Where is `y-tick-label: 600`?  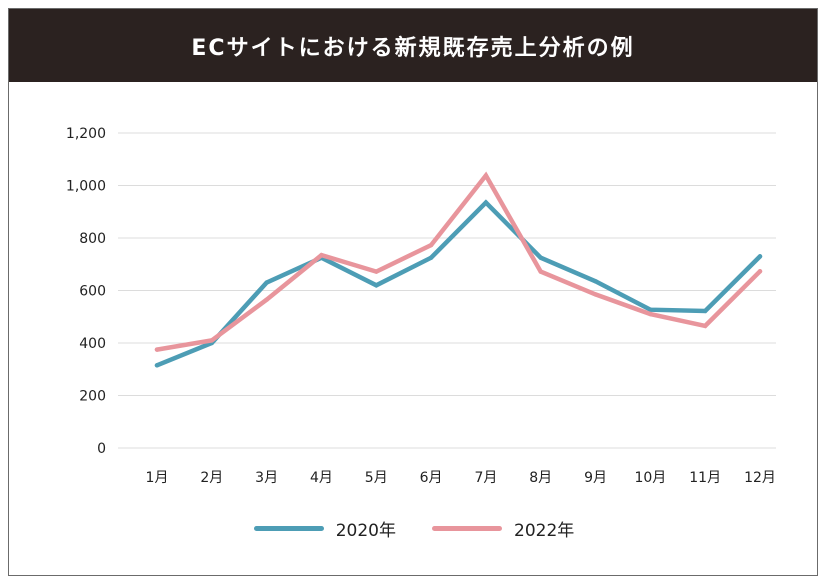
y-tick-label: 600 is located at coordinates (92, 292).